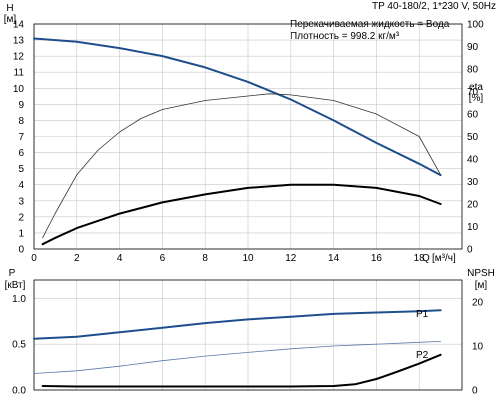 This screenshot has width=500, height=400. What do you see at coordinates (473, 137) in the screenshot?
I see `y2-tick-label: 50` at bounding box center [473, 137].